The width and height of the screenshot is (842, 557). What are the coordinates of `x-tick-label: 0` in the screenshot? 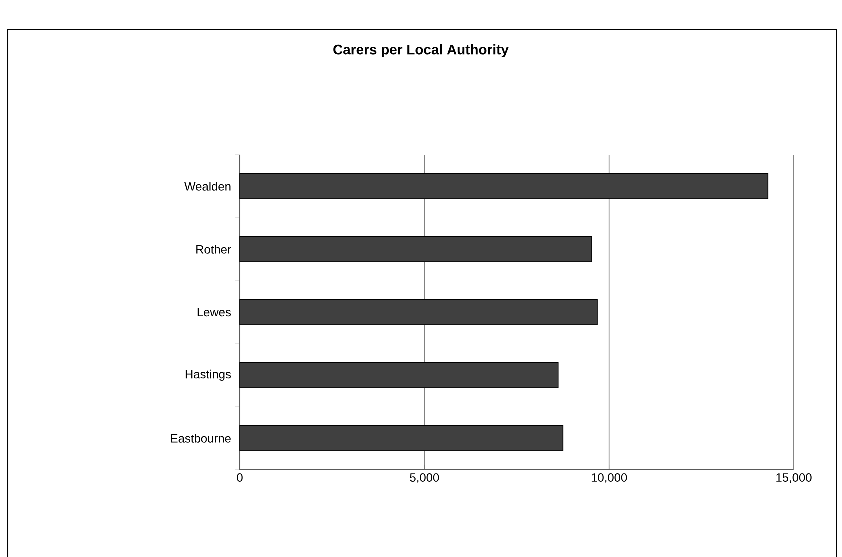 It's located at (240, 478).